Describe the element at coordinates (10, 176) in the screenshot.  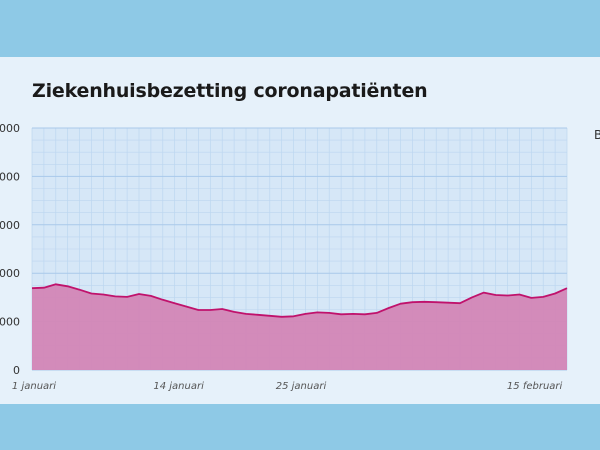
I see `y-tick-label: 4000` at that location.